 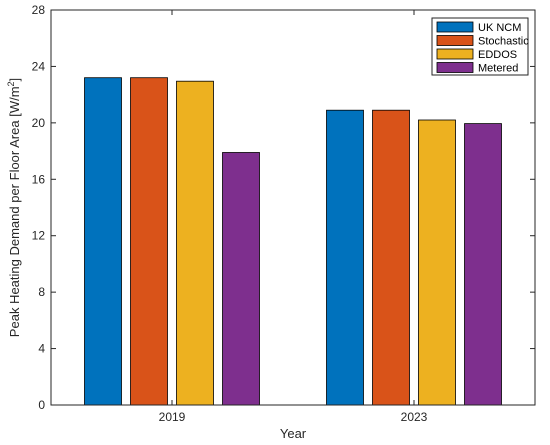 What do you see at coordinates (39, 10) in the screenshot?
I see `y-tick-label-28: 28` at bounding box center [39, 10].